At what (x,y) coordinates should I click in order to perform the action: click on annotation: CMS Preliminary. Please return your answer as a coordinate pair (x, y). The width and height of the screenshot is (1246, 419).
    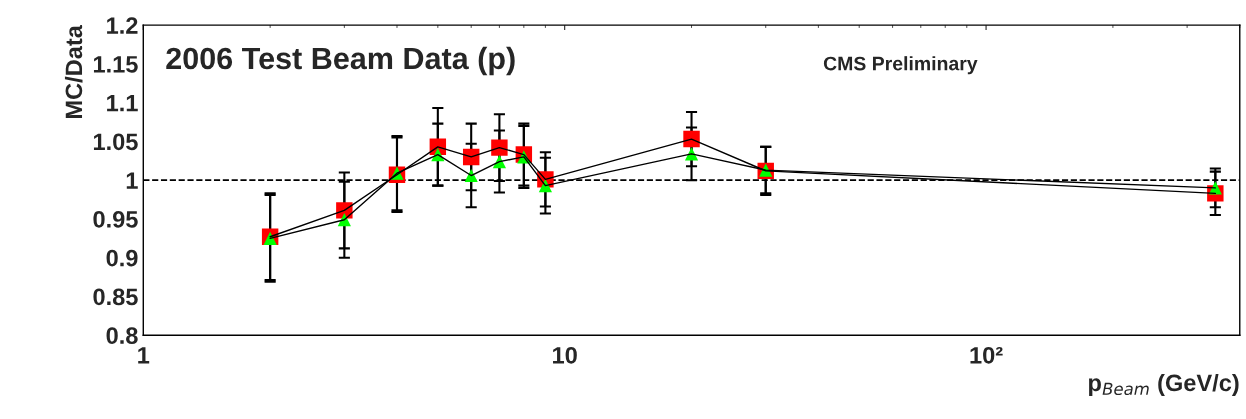
    Looking at the image, I should click on (900, 65).